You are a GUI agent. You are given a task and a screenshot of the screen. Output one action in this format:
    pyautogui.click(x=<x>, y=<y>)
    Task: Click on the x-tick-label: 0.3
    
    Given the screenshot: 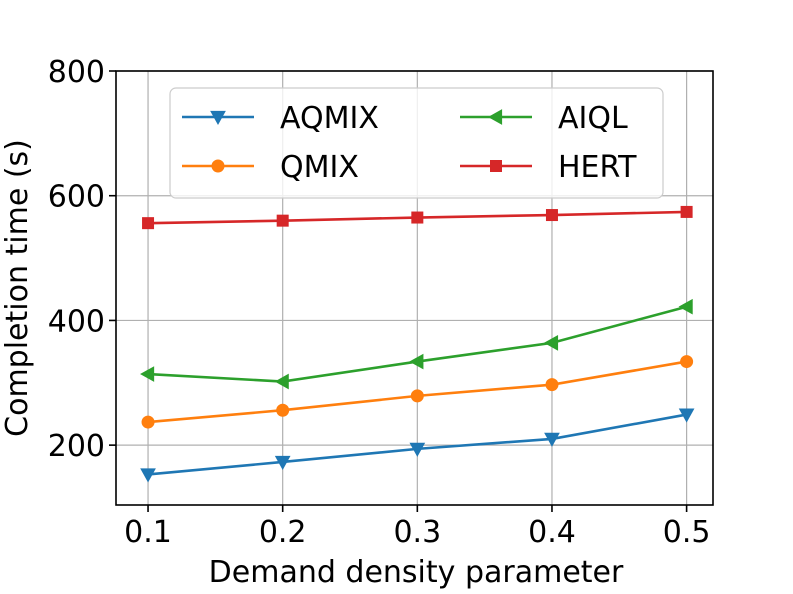 What is the action you would take?
    pyautogui.click(x=417, y=532)
    